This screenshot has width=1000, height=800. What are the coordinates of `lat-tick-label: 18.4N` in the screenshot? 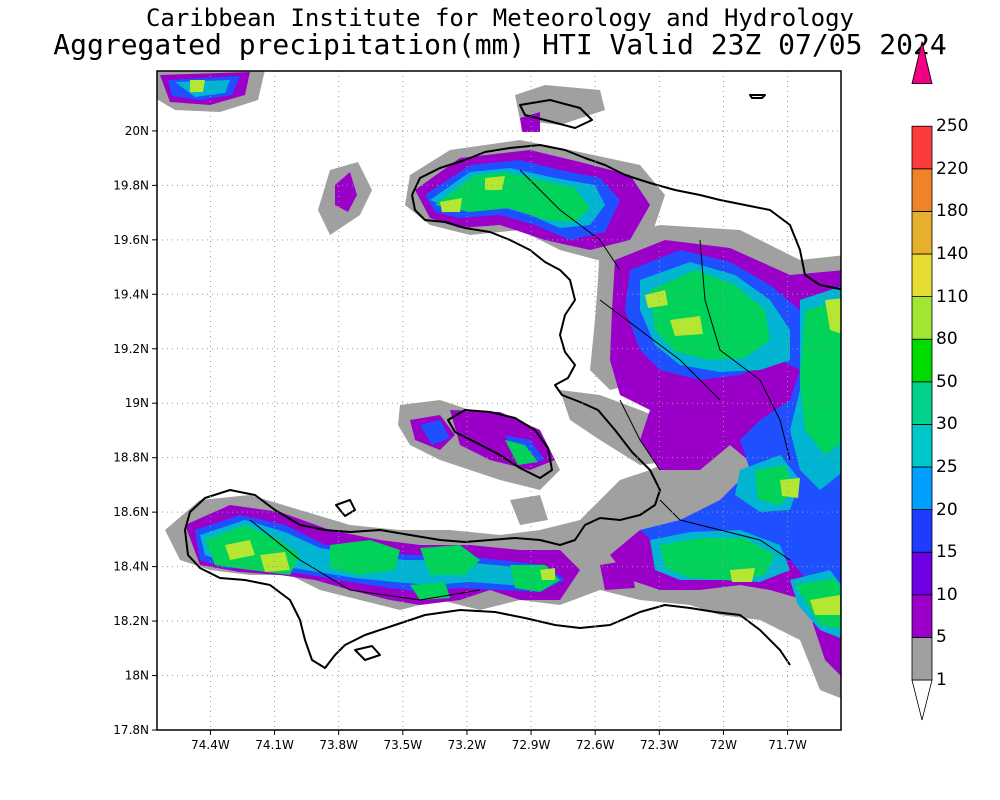 It's located at (131, 567).